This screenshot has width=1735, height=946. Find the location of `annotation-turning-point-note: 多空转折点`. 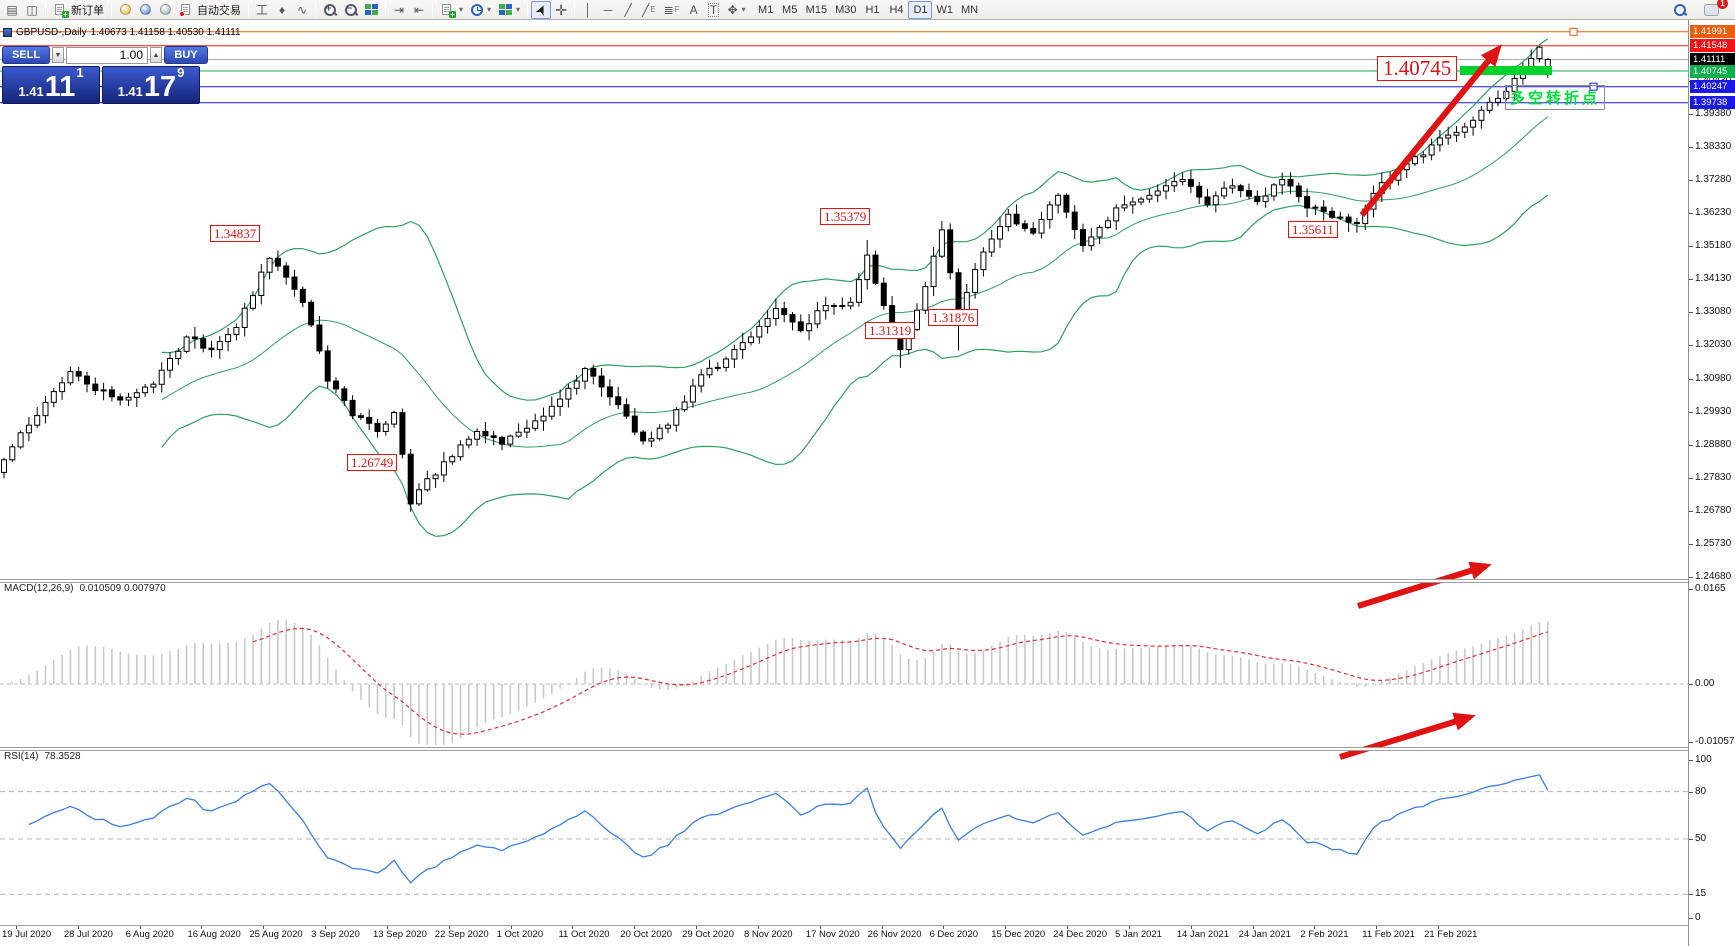

annotation-turning-point-note: 多空转折点 is located at coordinates (1555, 97).